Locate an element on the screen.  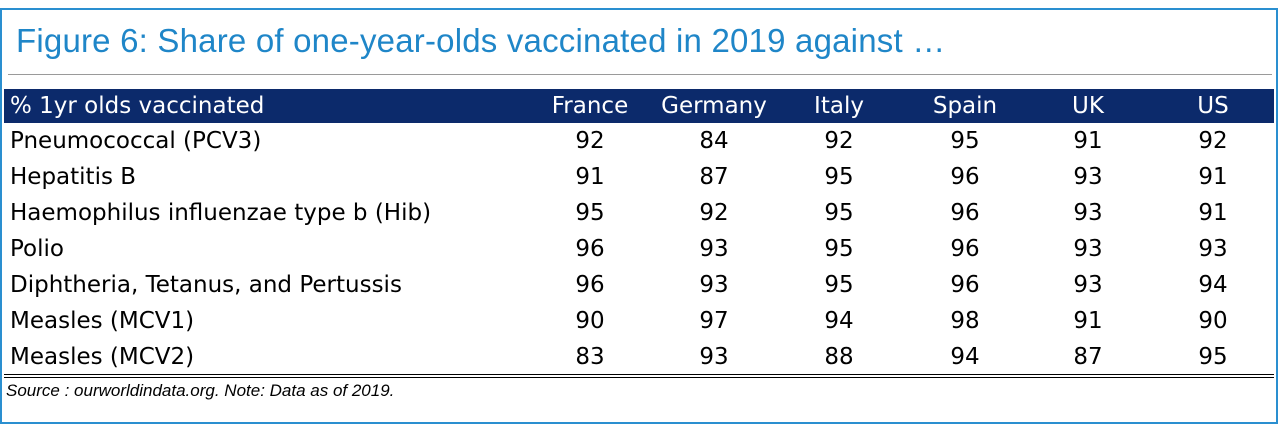
column-header: Spain is located at coordinates (965, 106).